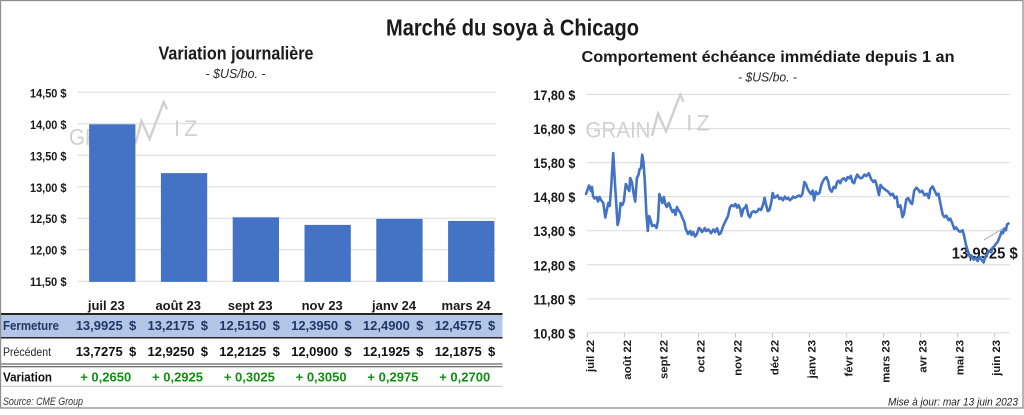  Describe the element at coordinates (392, 377) in the screenshot. I see `svg-text: + 0,2975` at that location.